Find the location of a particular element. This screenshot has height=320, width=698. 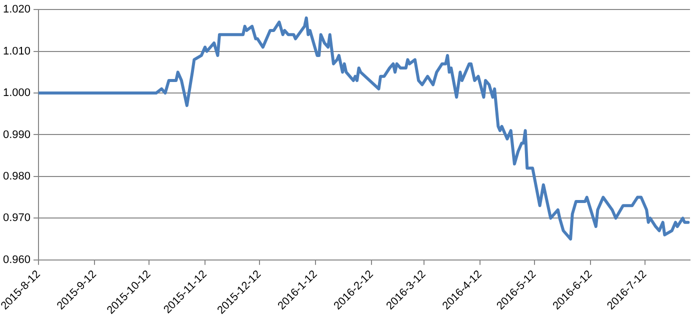

y-tick-label: 0.960 is located at coordinates (16, 260).